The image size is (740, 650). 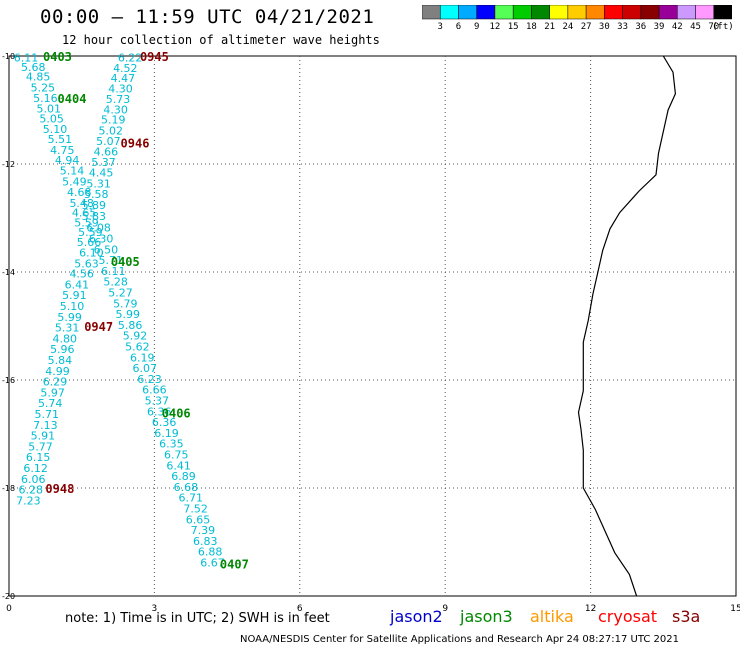 I want to click on wave-height-value: 5.58, so click(x=96, y=194).